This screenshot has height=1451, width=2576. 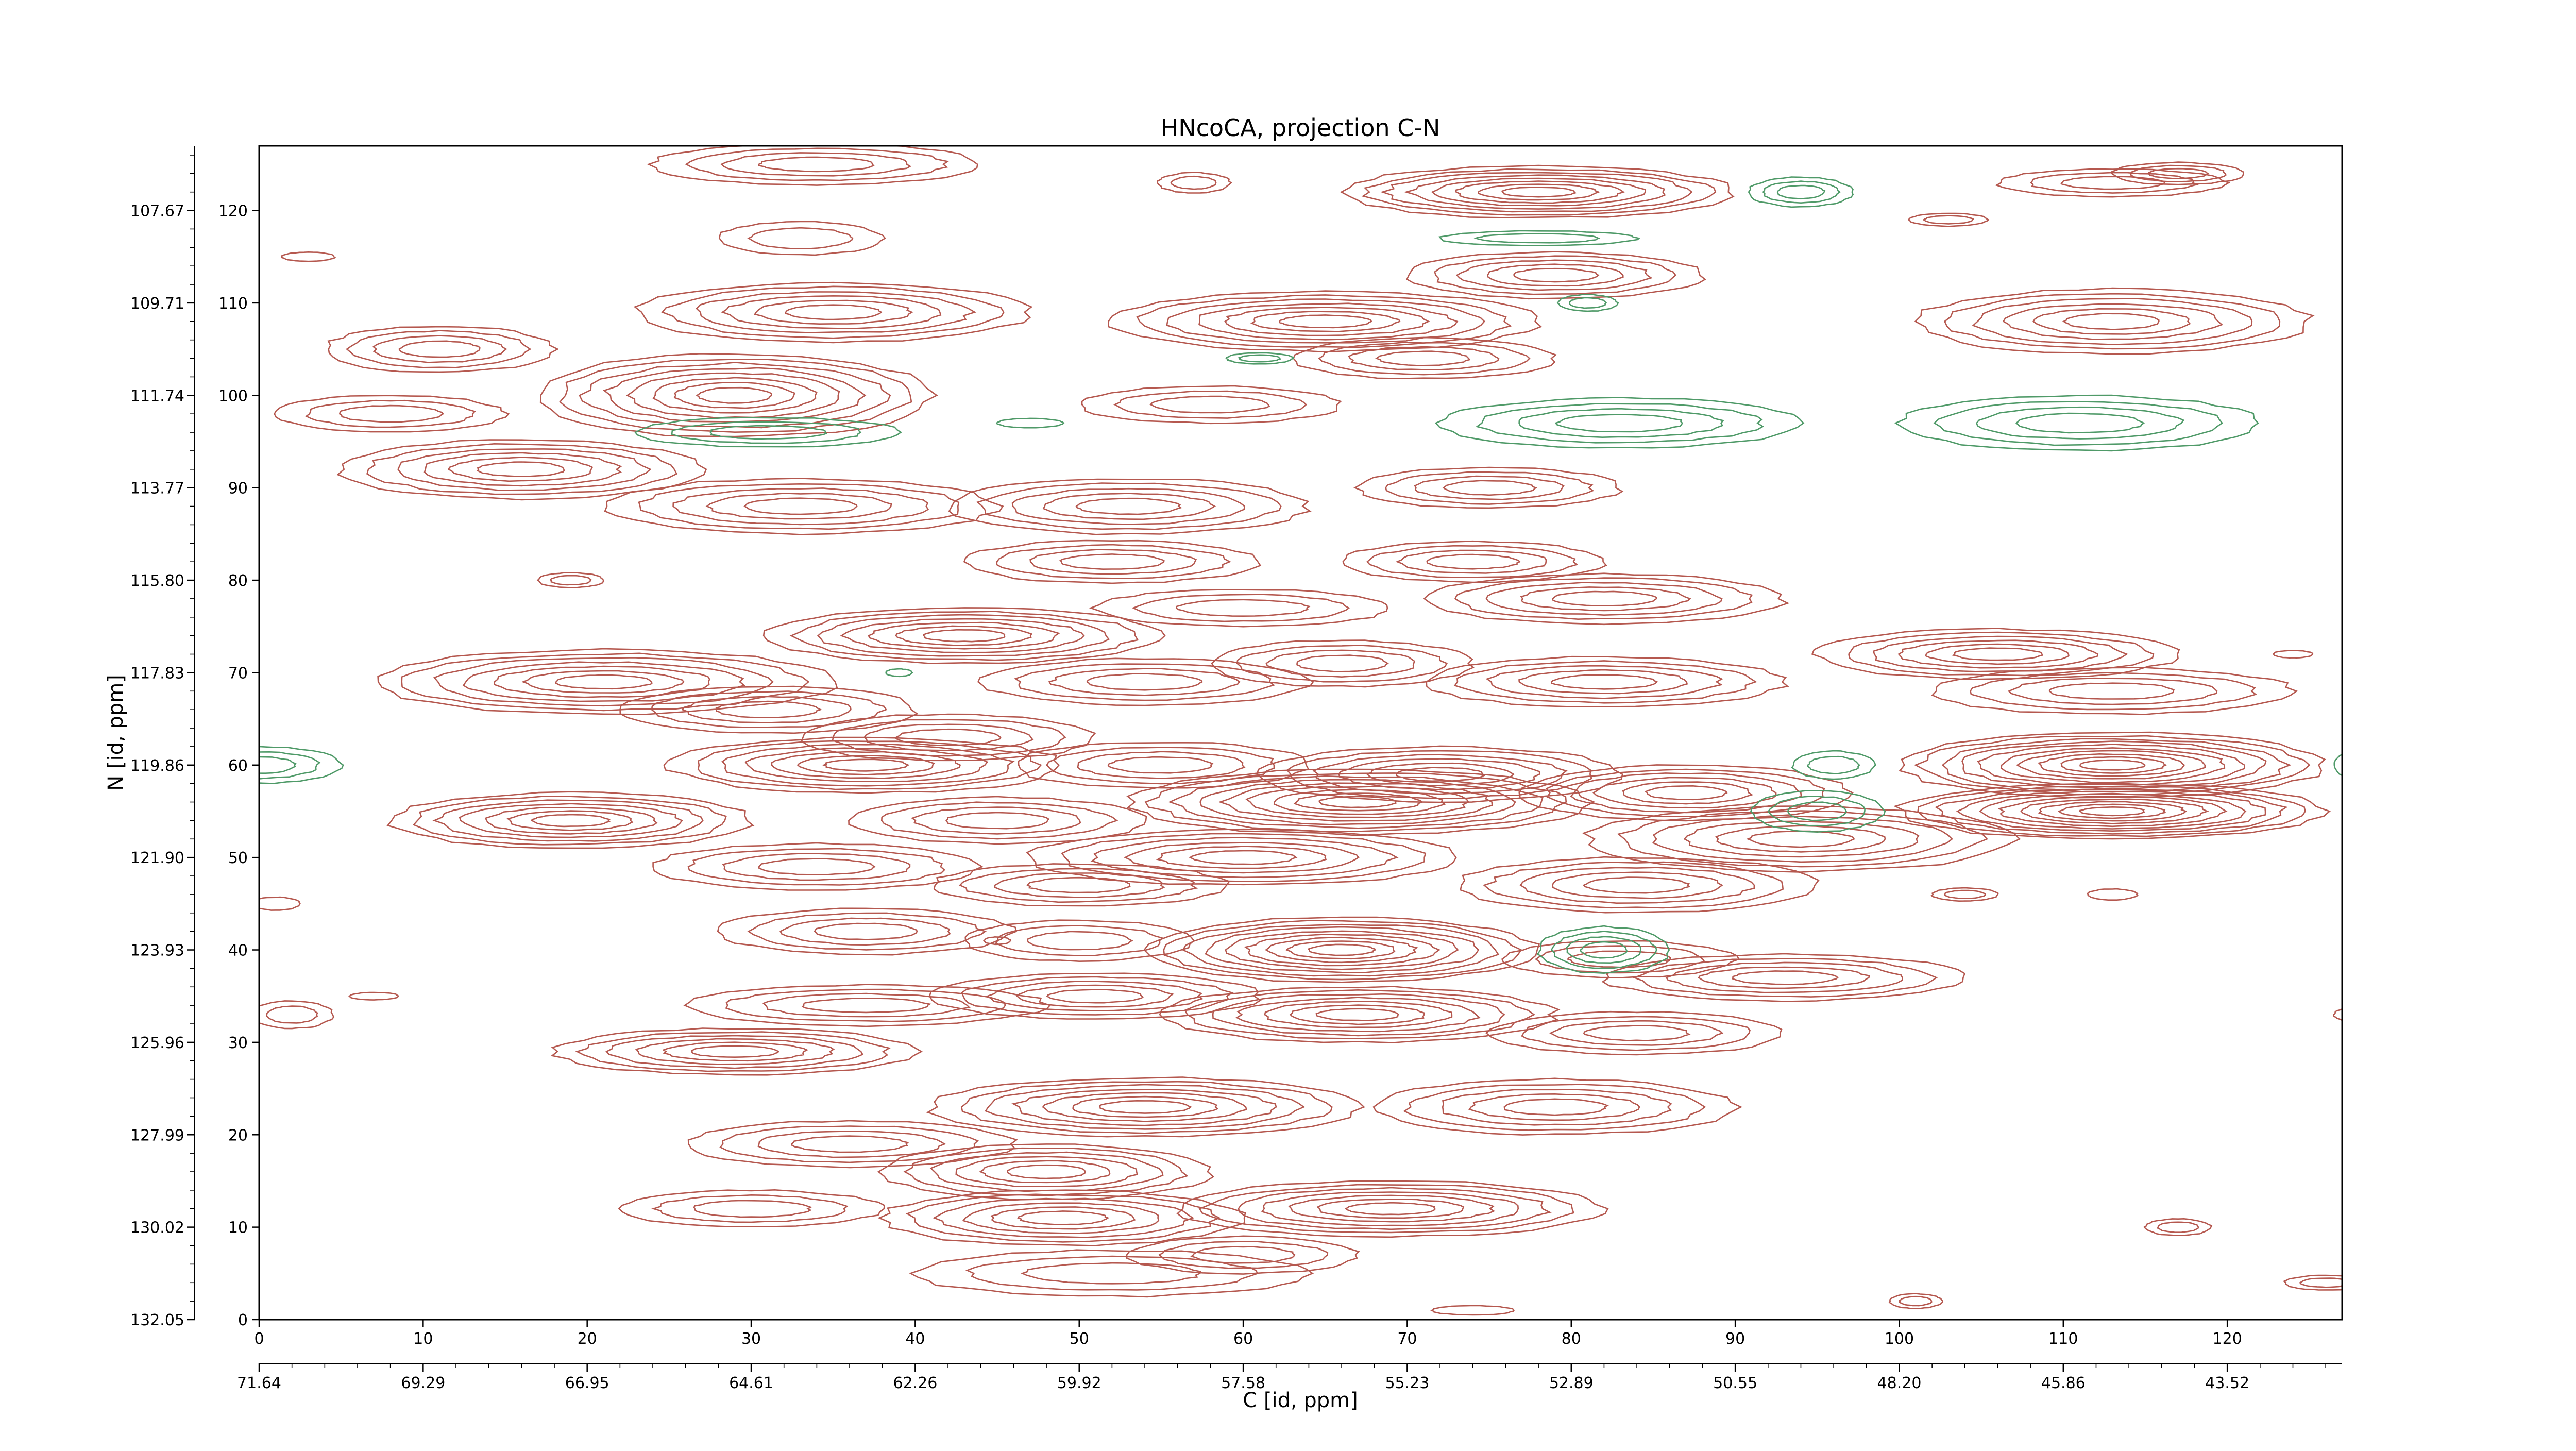 I want to click on x-ppm-tick-label: 45.86, so click(x=2063, y=1383).